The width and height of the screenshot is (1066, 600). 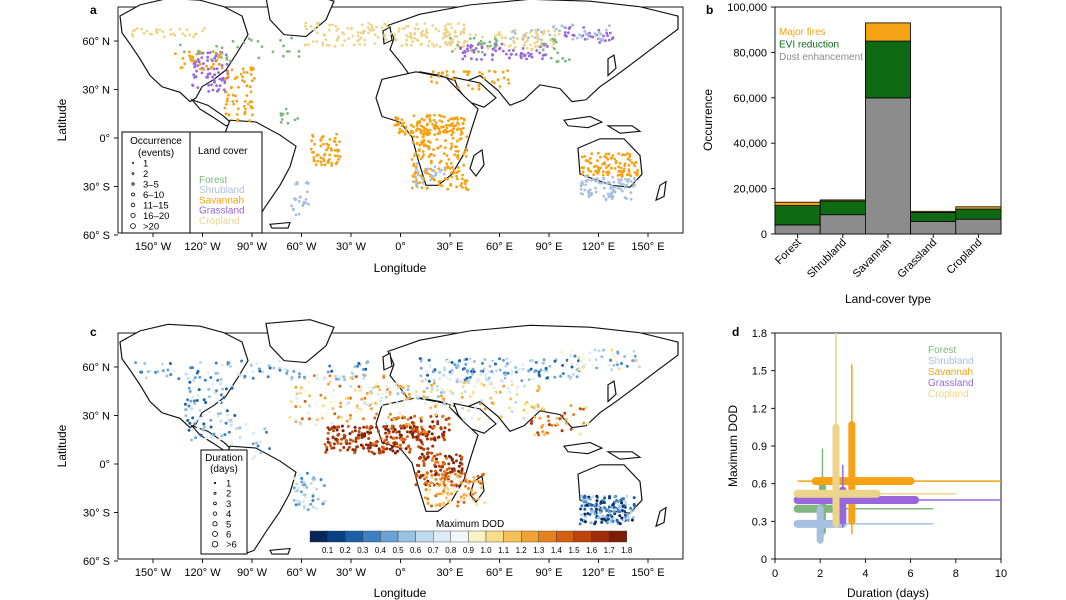 What do you see at coordinates (215, 544) in the screenshot?
I see `duration-legend-symbol` at bounding box center [215, 544].